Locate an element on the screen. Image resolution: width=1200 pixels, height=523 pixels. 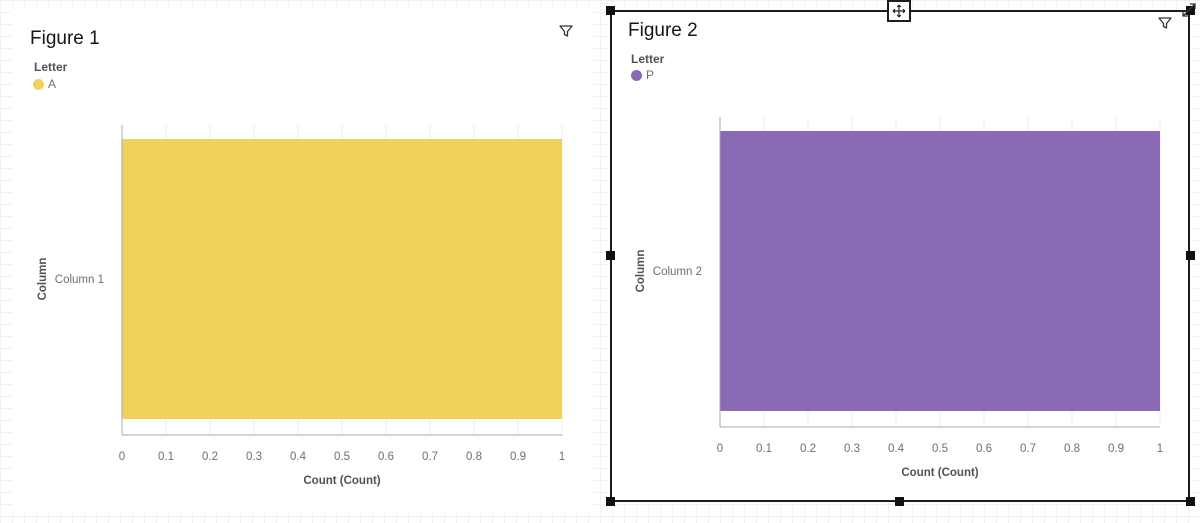
figure-2-legend-item: P is located at coordinates (642, 75).